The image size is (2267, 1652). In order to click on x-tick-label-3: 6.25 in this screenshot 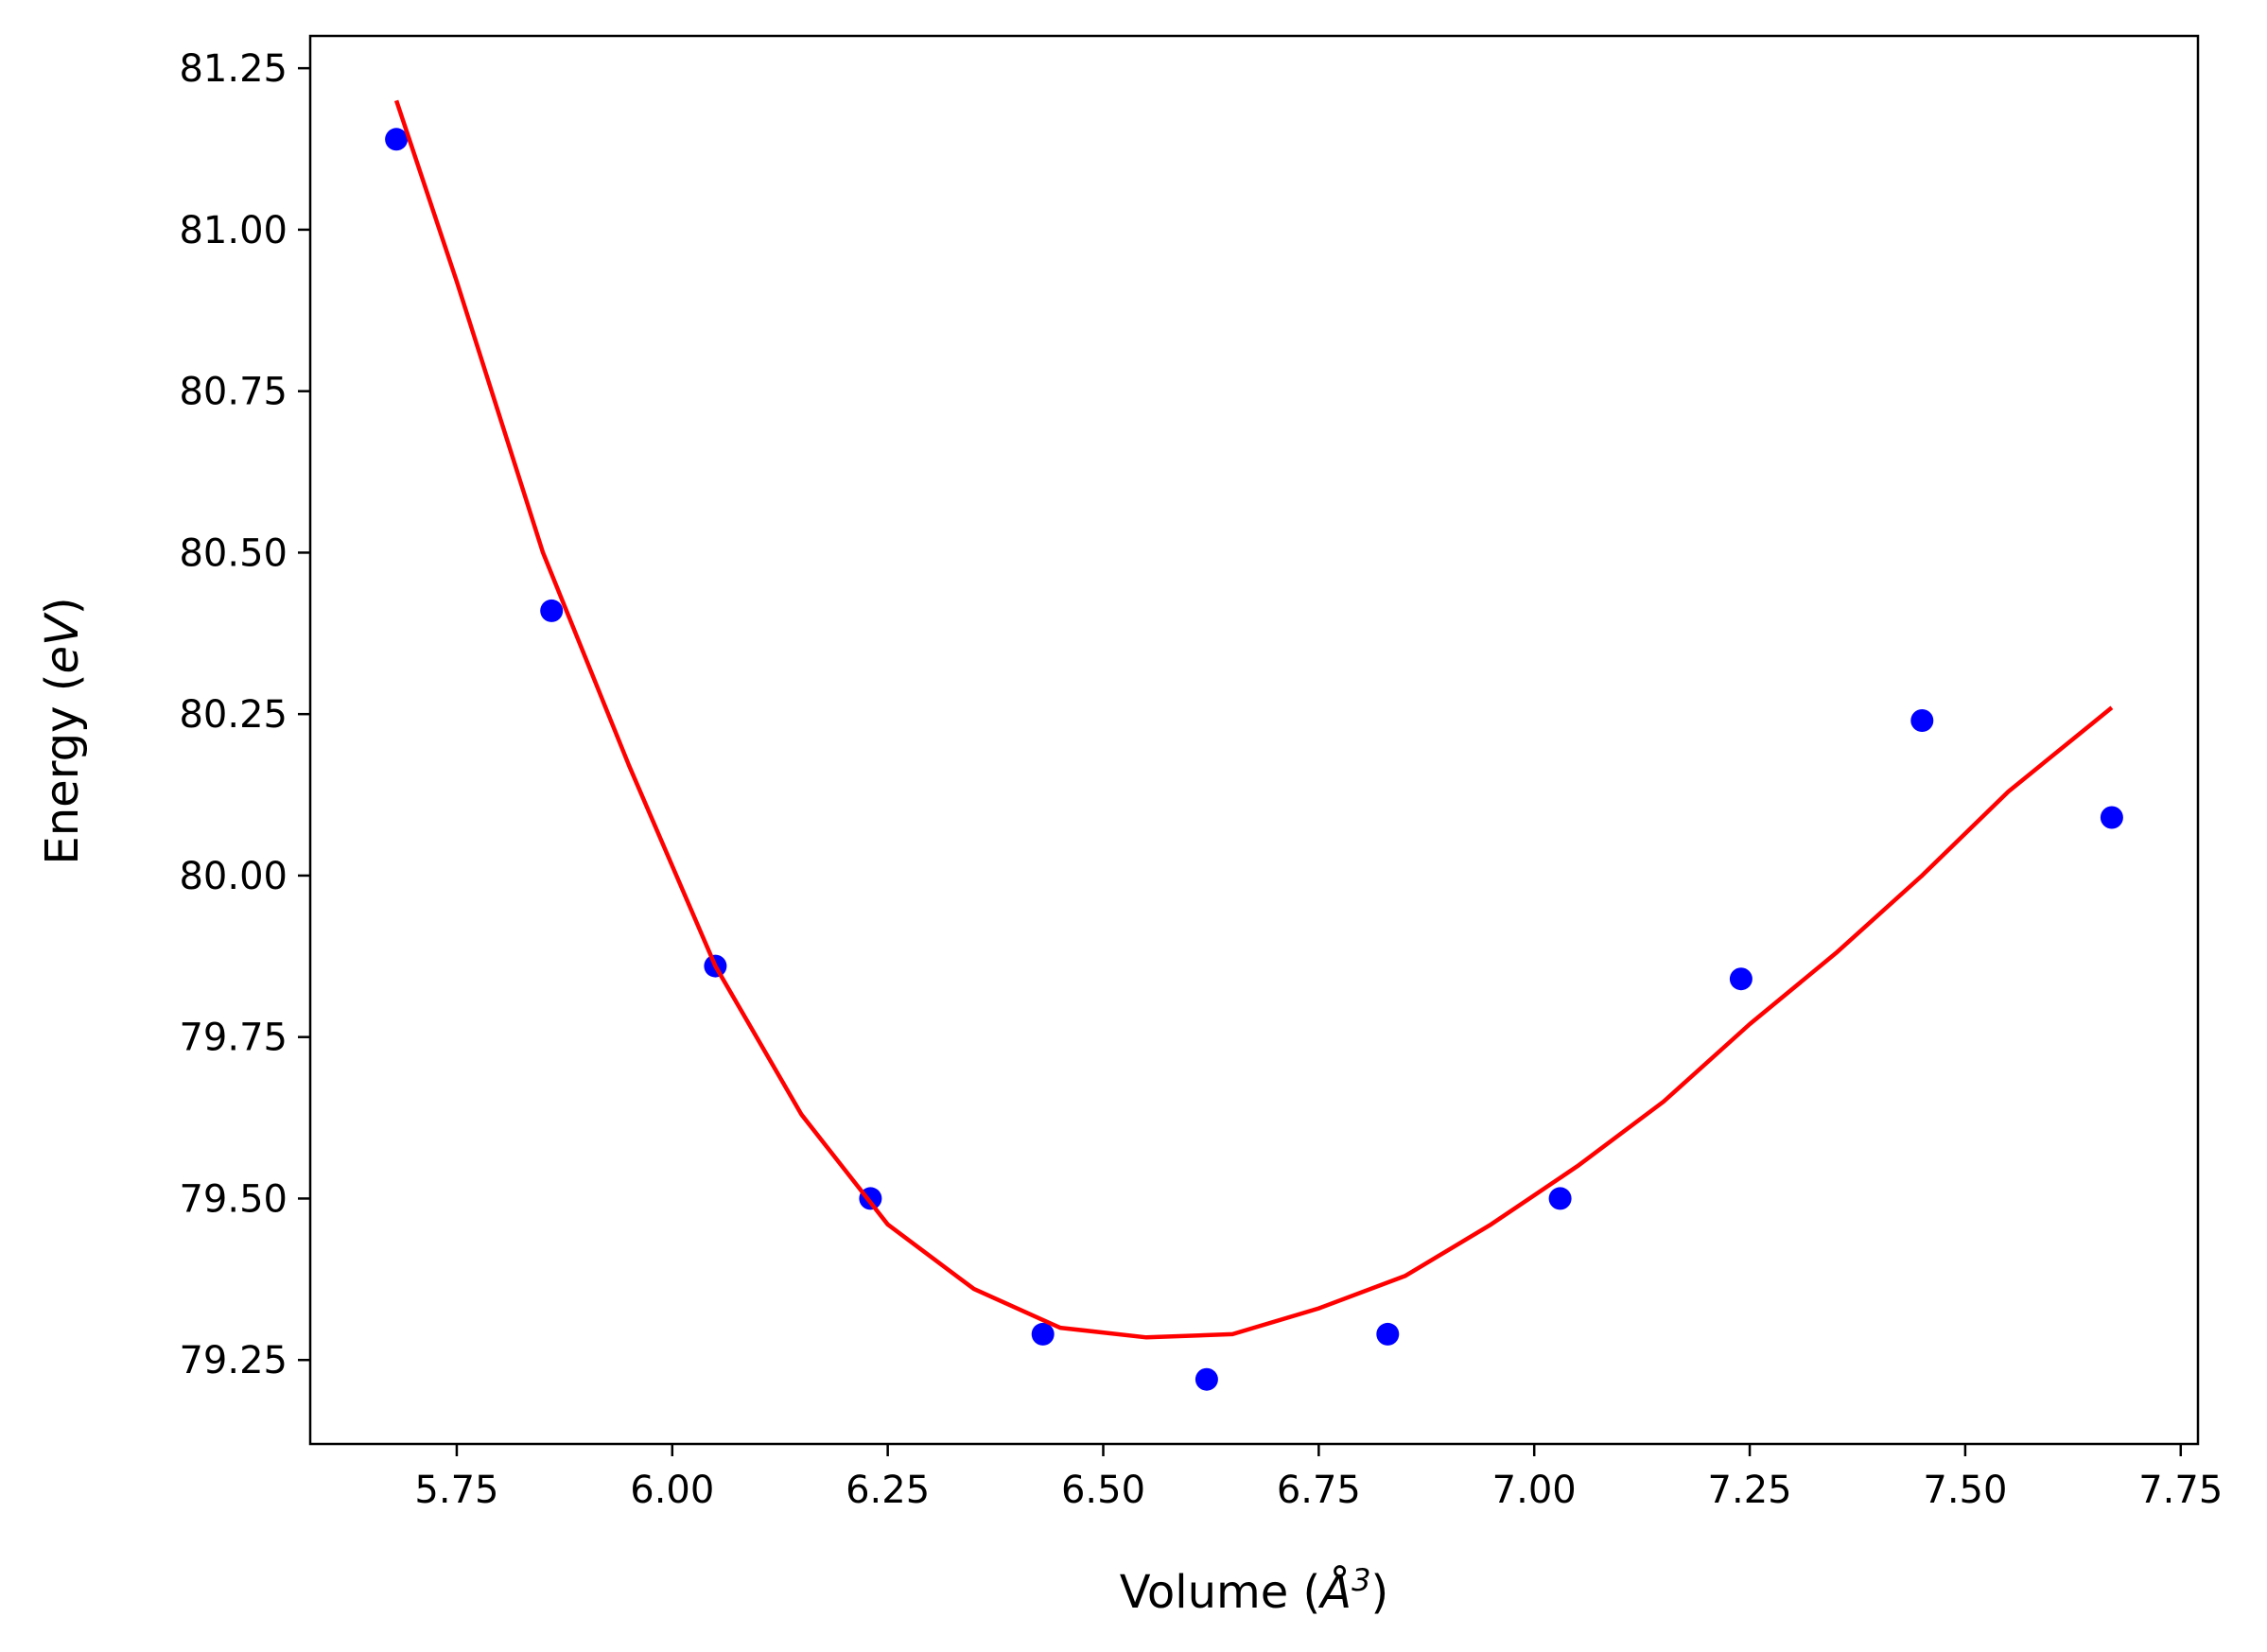, I will do `click(888, 1491)`.